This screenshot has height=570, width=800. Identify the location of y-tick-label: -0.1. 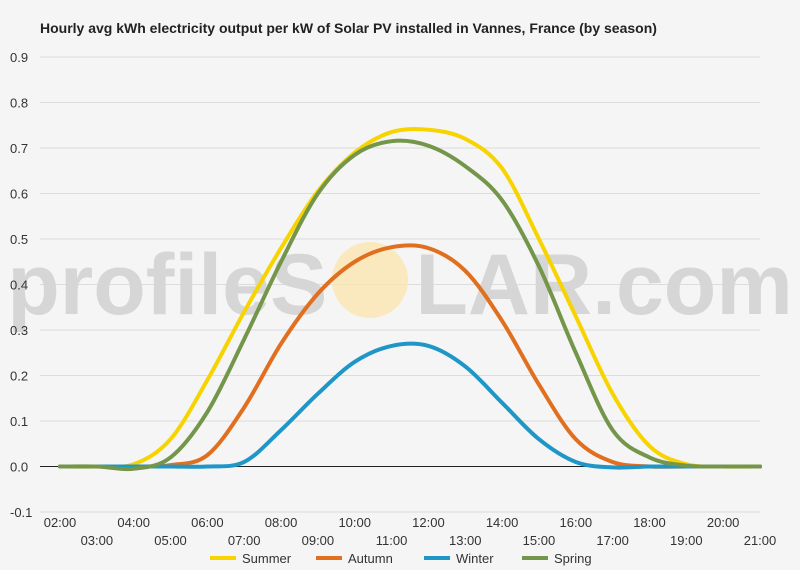
(21, 512).